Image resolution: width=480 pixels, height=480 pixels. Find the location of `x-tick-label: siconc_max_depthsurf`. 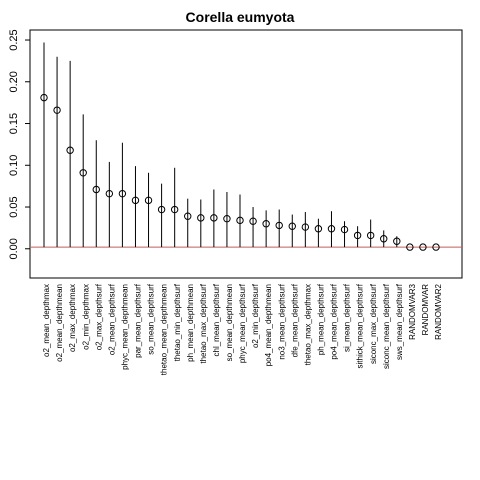

x-tick-label: siconc_max_depthsurf is located at coordinates (373, 323).